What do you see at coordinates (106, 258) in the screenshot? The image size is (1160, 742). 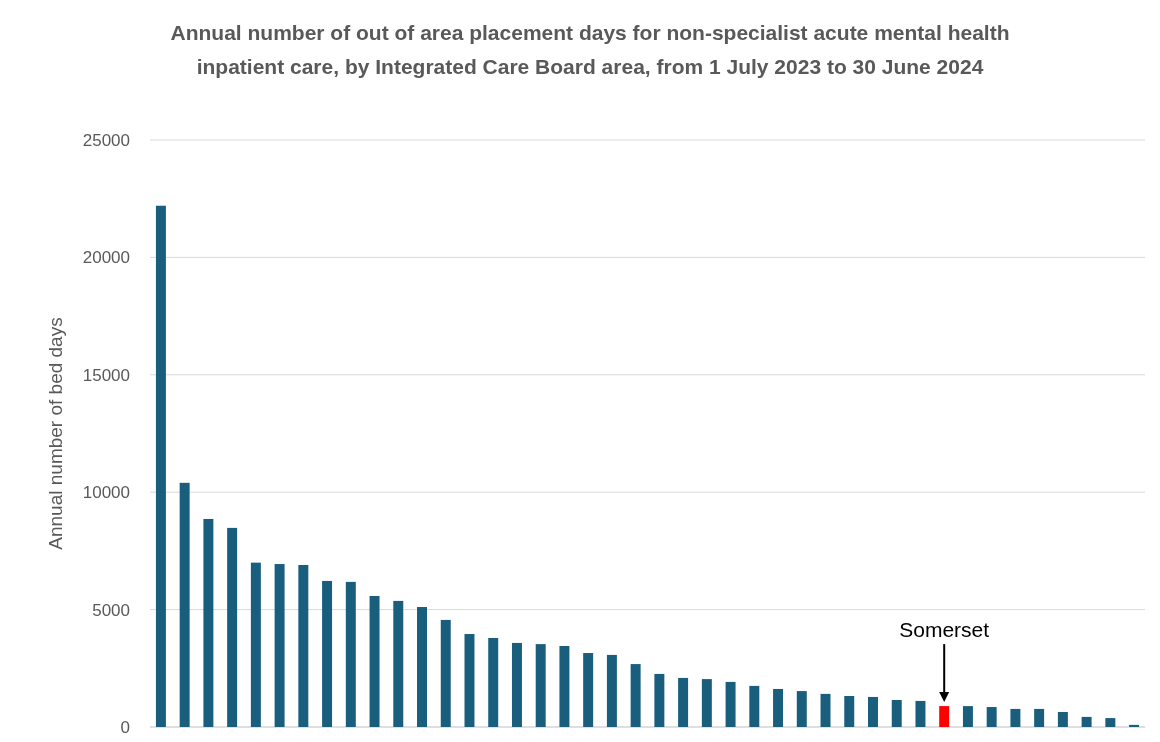 I see `y-tick-label: 20000` at bounding box center [106, 258].